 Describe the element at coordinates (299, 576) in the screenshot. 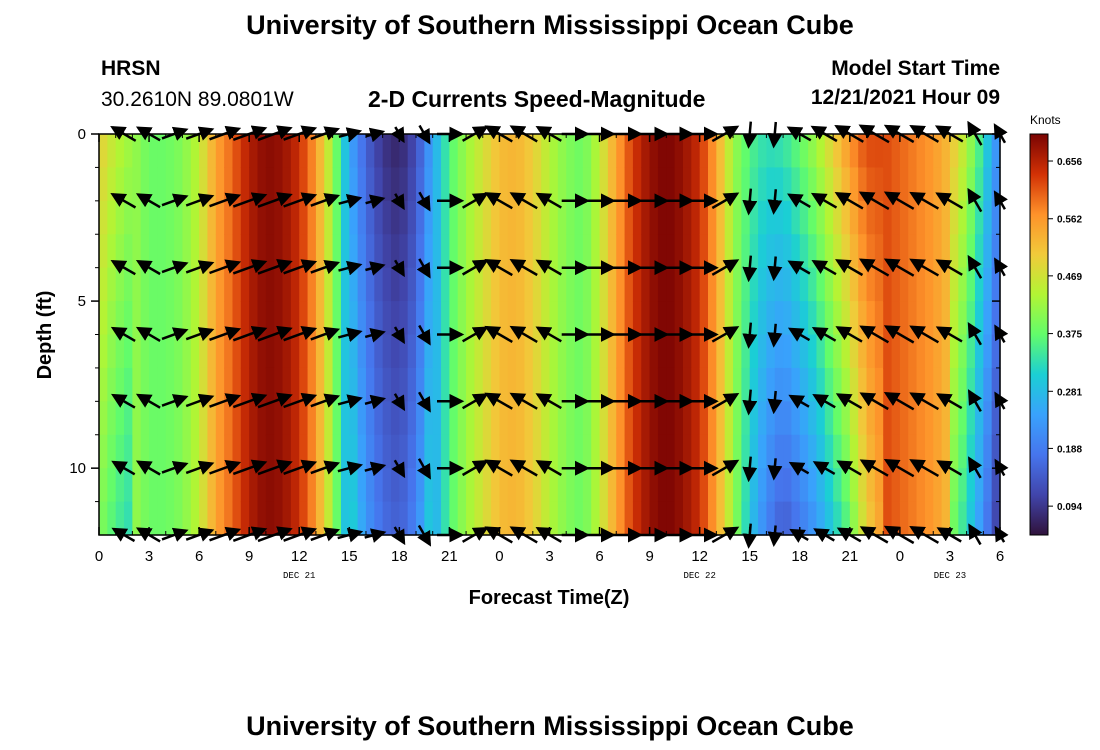

I see `date-label: DEC 21` at that location.